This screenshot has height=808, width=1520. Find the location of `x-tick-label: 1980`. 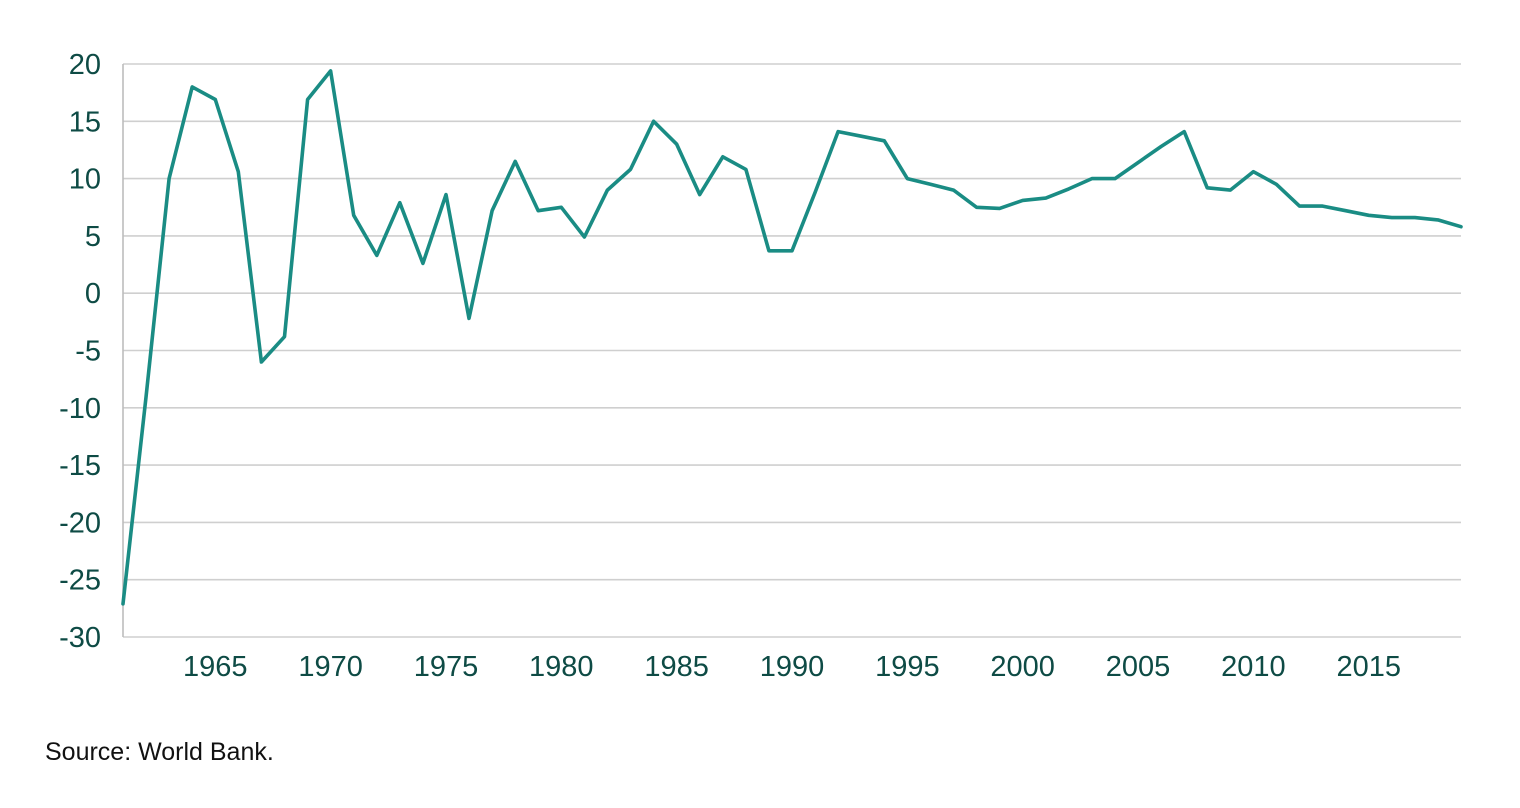

x-tick-label: 1980 is located at coordinates (561, 667).